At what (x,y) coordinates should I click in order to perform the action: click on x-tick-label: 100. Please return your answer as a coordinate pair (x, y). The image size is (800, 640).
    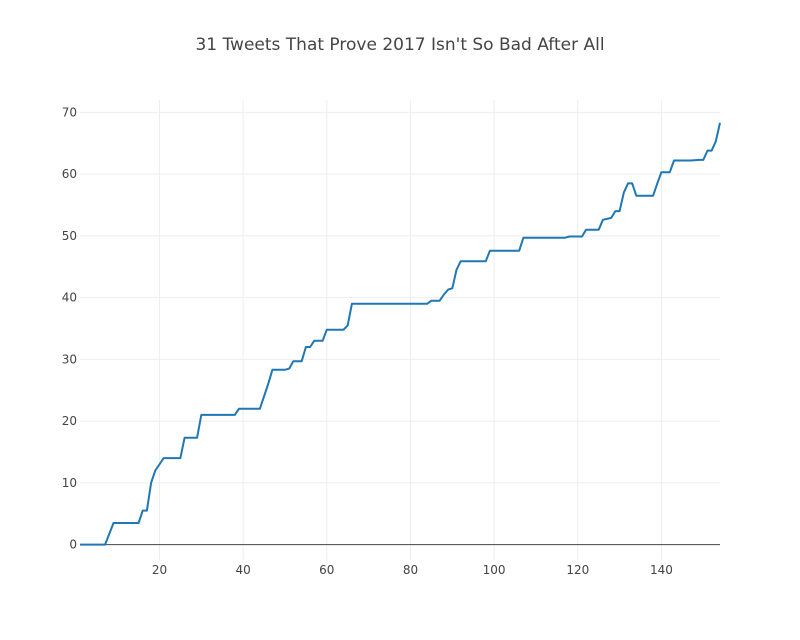
    Looking at the image, I should click on (494, 570).